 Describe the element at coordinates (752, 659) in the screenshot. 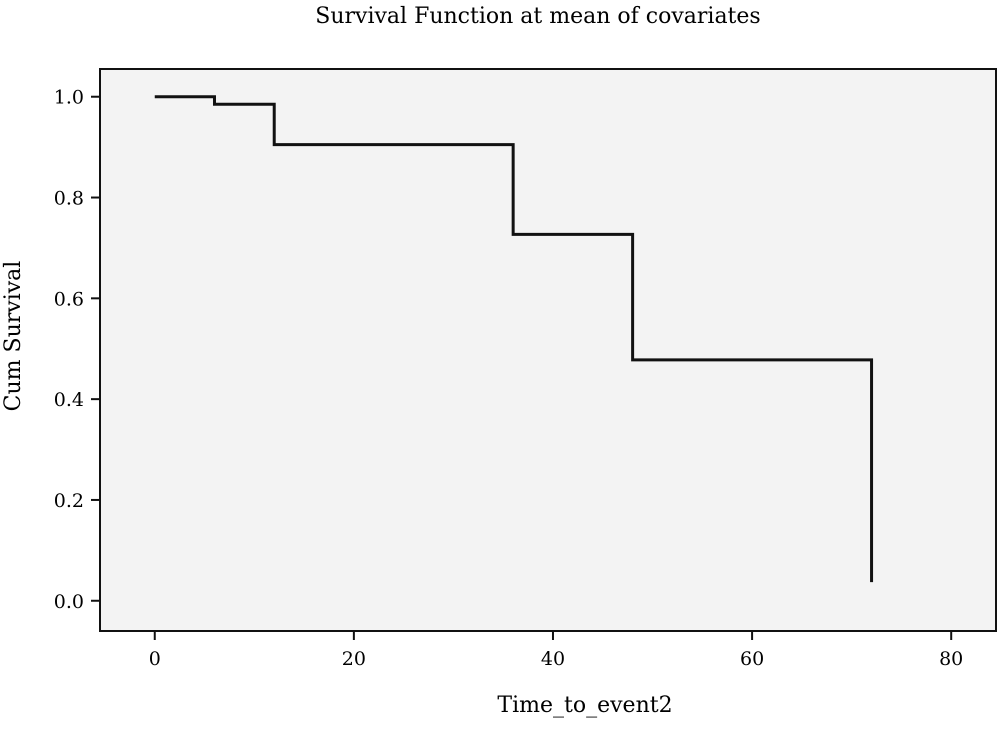

I see `x-tick-label: 60` at that location.